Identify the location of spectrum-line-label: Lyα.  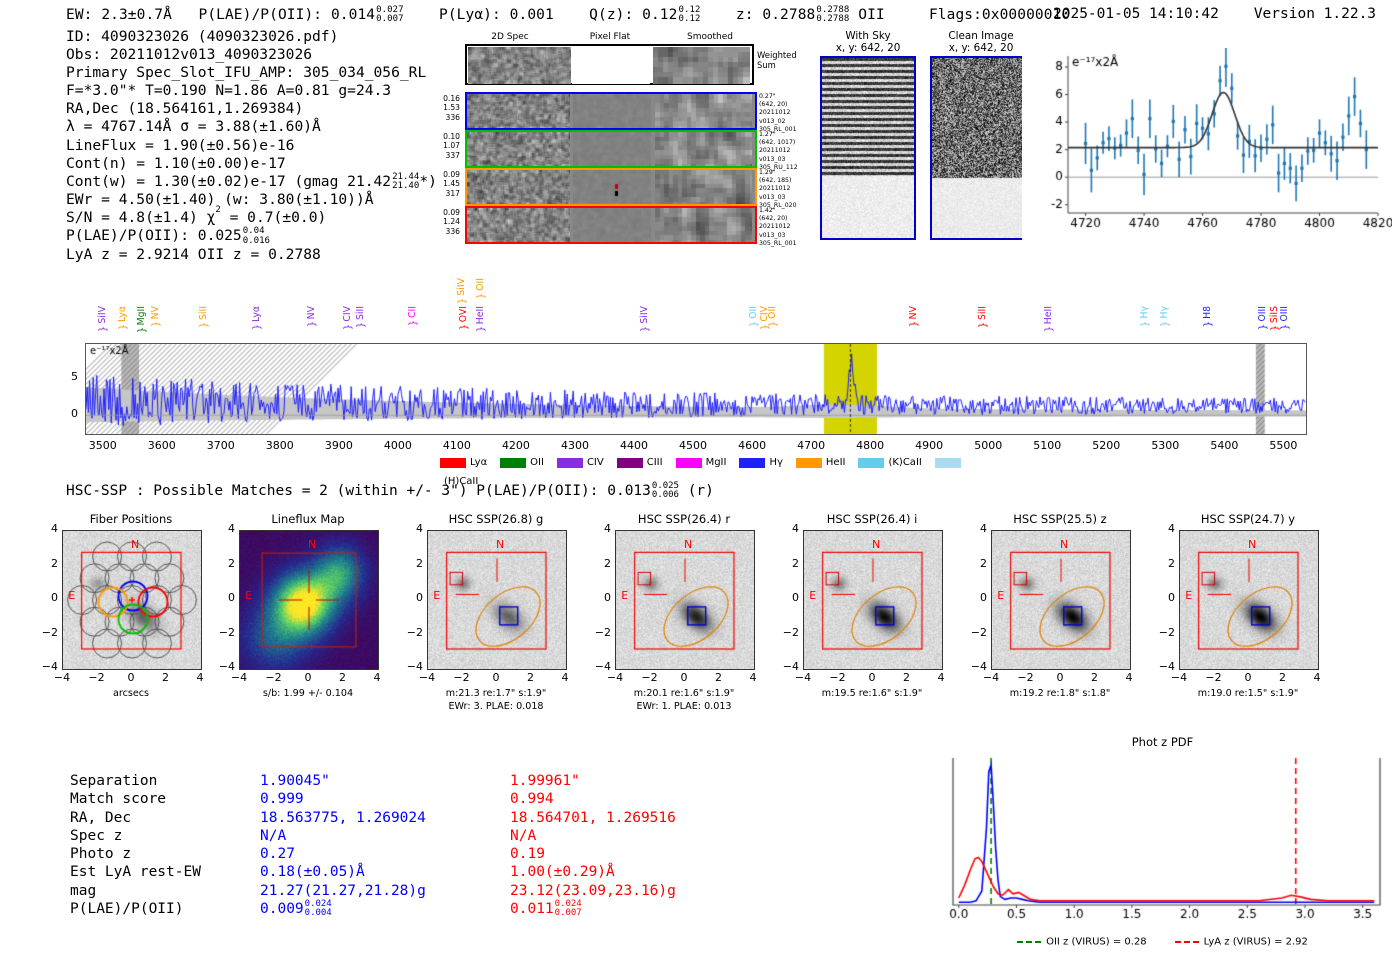
(257, 314).